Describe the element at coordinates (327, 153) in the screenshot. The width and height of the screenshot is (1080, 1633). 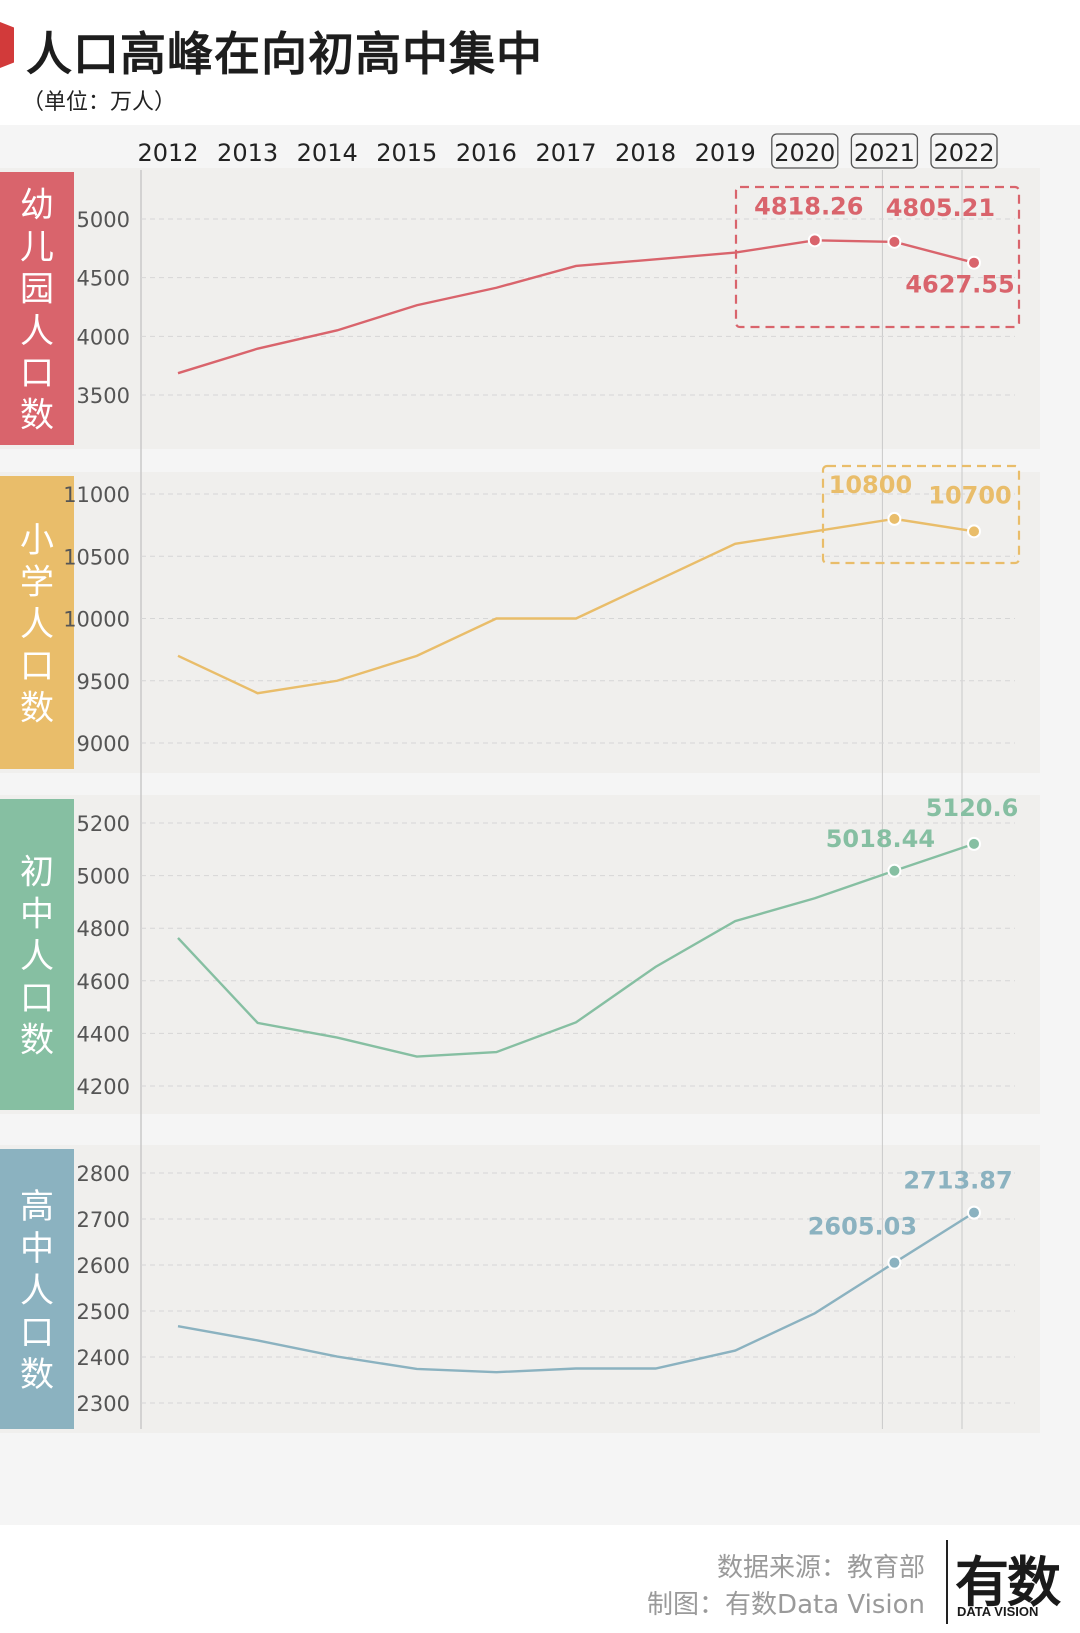
I see `x-tick-label: 2014` at that location.